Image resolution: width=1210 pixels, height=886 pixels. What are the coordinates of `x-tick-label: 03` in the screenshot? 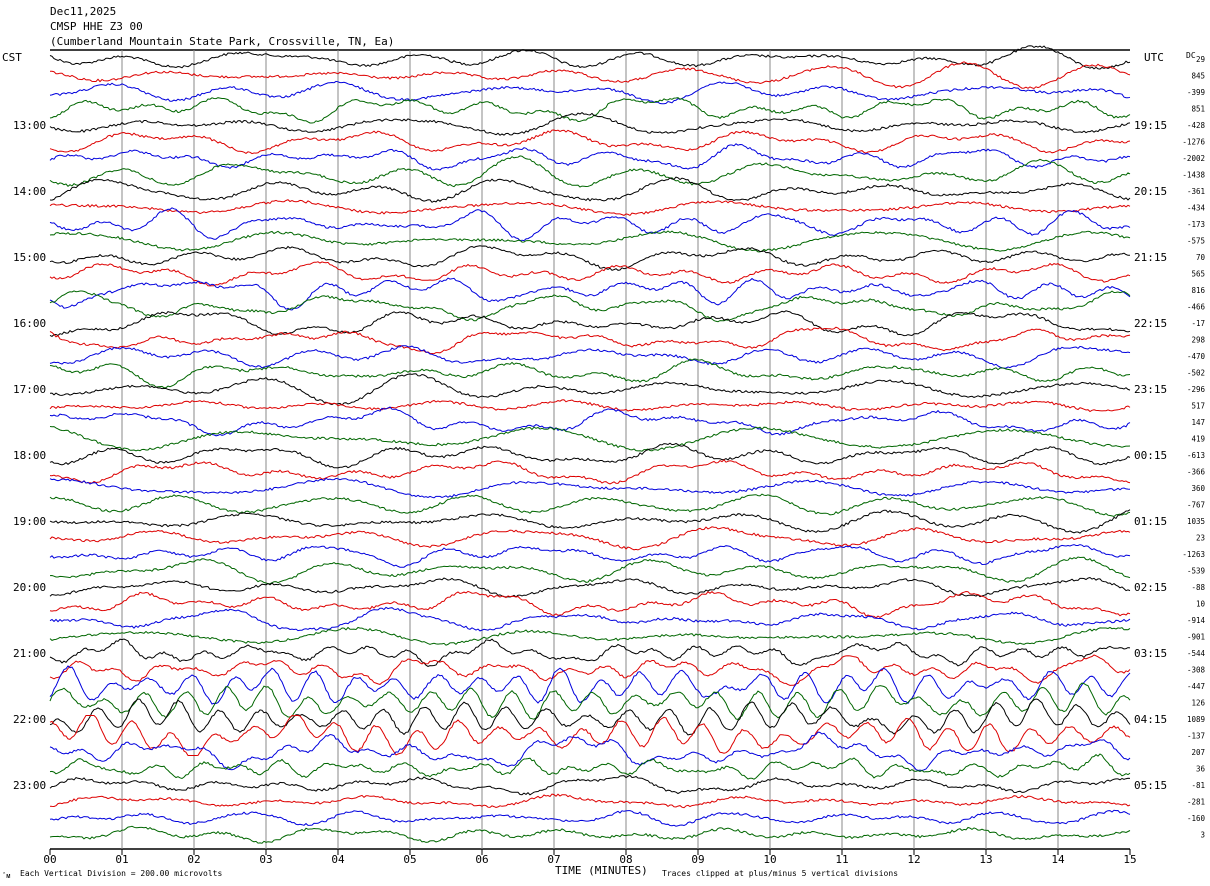 It's located at (265, 859).